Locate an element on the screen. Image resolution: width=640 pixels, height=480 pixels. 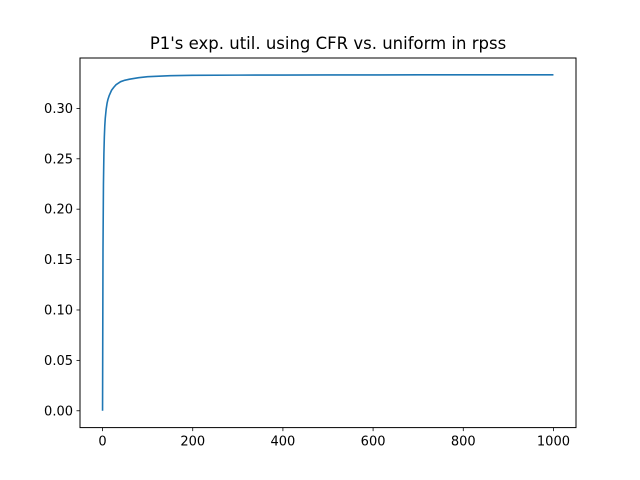
y-tick-label: 0.15 is located at coordinates (58, 260).